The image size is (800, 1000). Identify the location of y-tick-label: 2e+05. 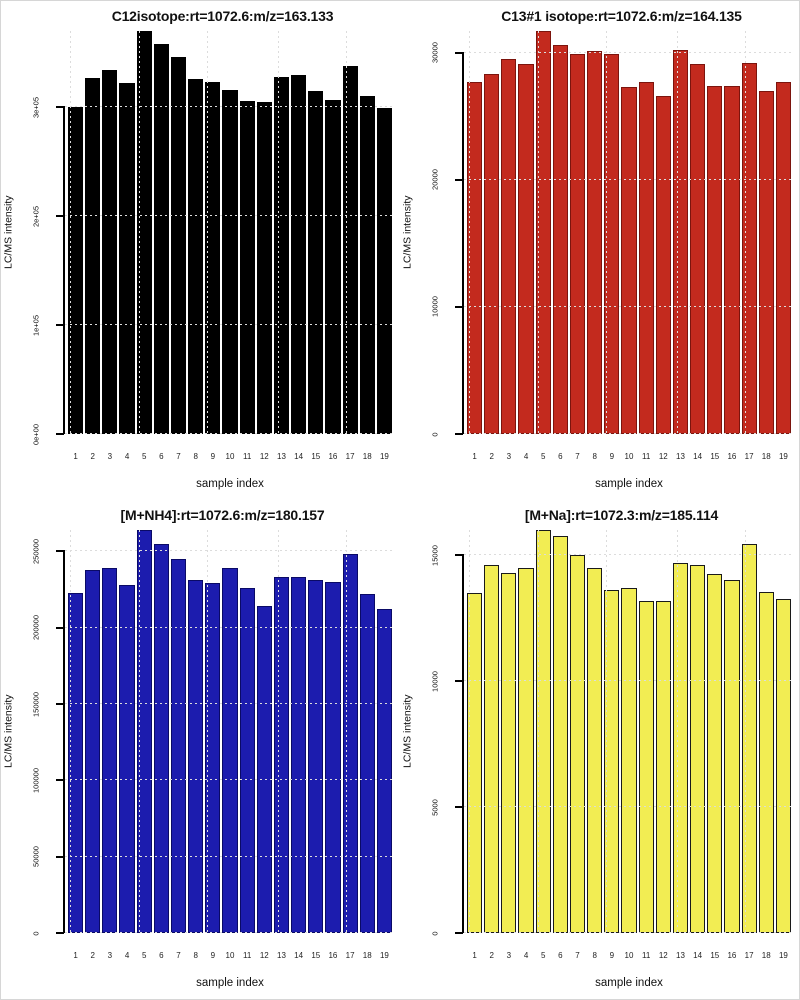
(36, 216).